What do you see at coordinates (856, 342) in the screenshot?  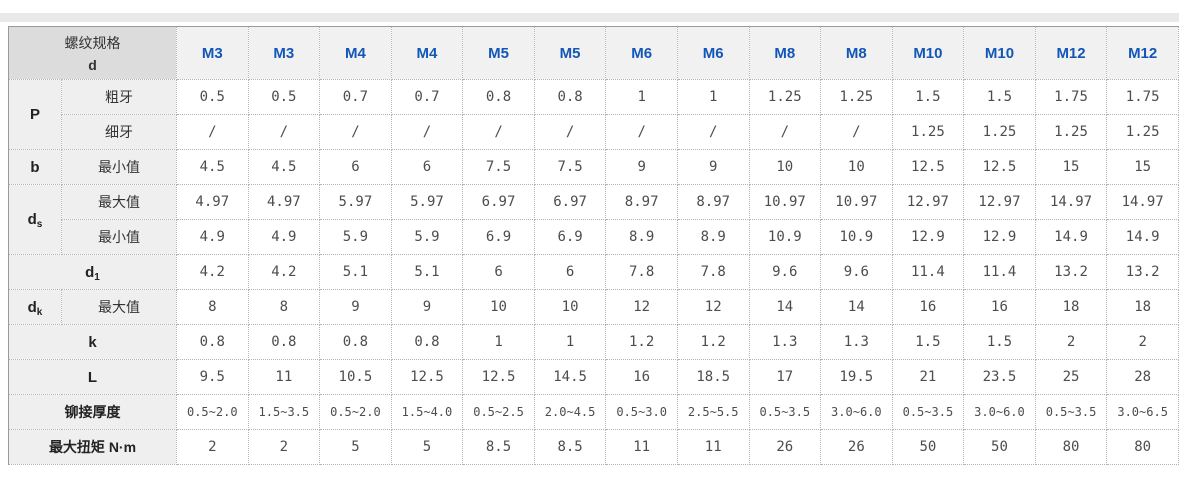 I see `data-cell: 1.3` at bounding box center [856, 342].